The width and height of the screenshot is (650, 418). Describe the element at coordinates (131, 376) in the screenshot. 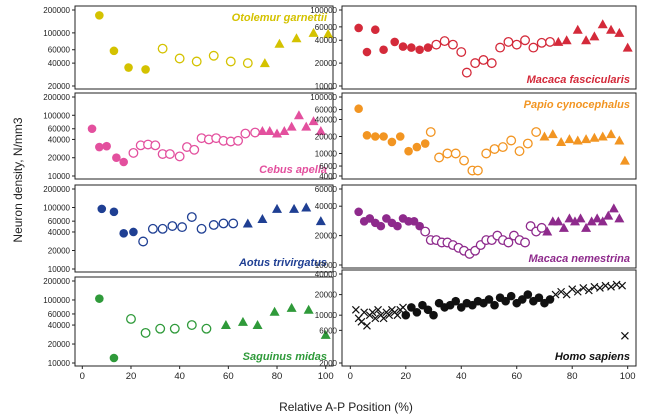

I see `x-tick-label: 20` at that location.